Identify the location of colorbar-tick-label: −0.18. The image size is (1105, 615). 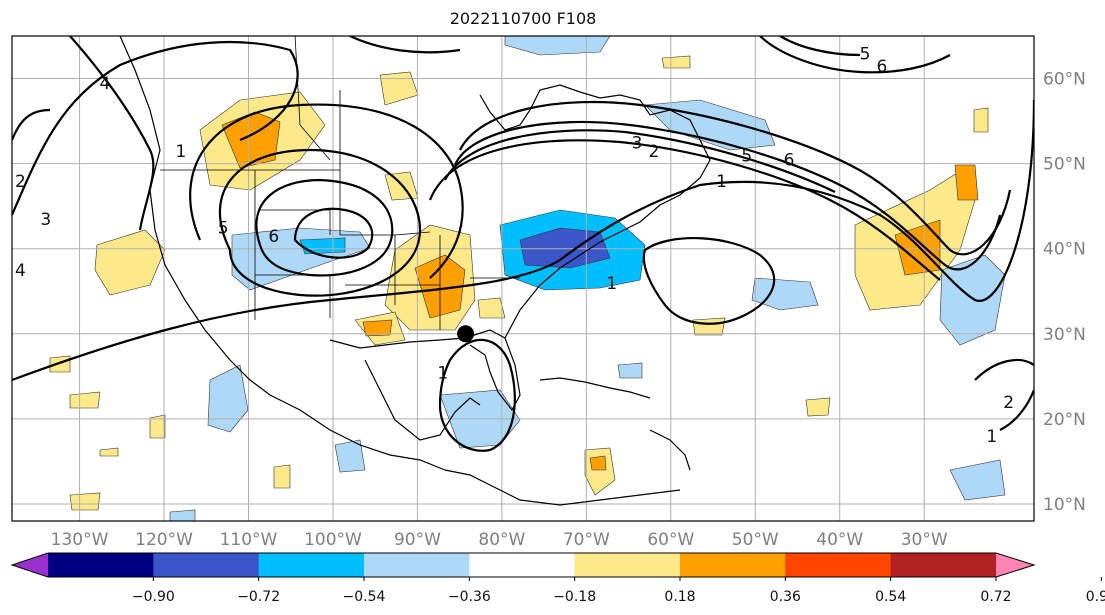
(574, 597).